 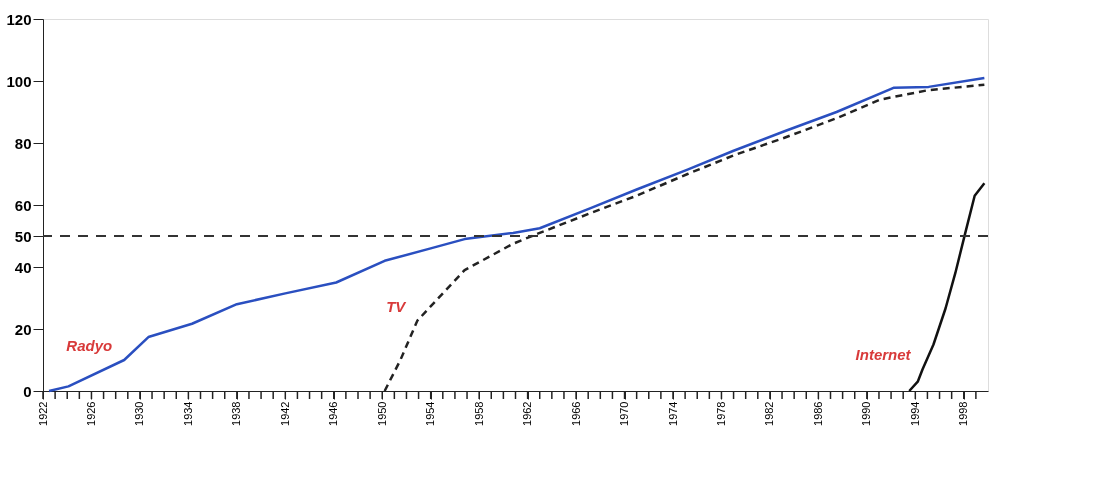 I want to click on y-tick-label: 20, so click(x=23, y=329).